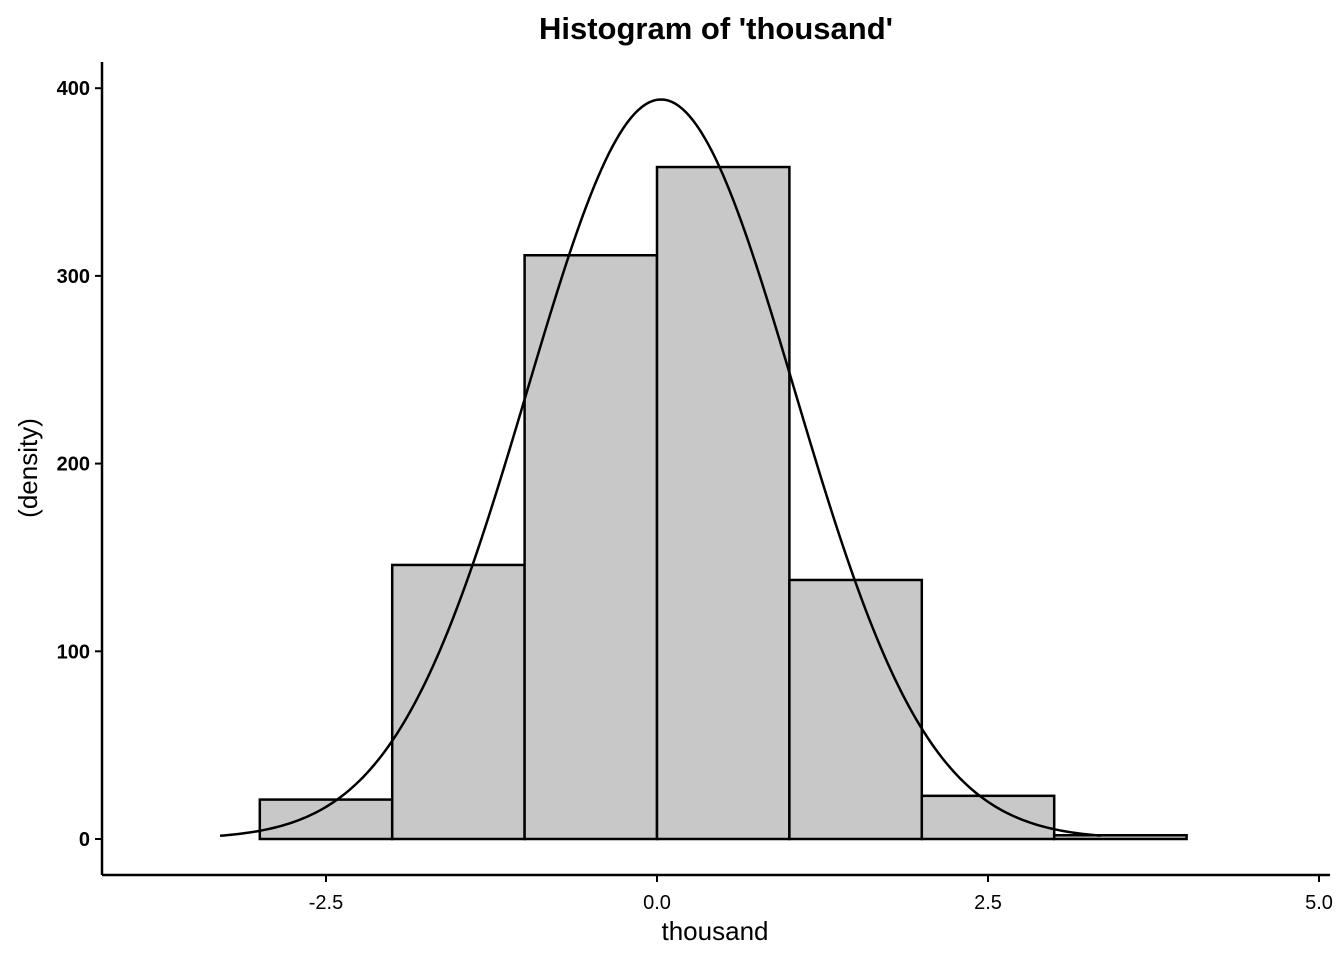 The height and width of the screenshot is (960, 1344). Describe the element at coordinates (84, 840) in the screenshot. I see `y-tick-label-0: 0` at that location.